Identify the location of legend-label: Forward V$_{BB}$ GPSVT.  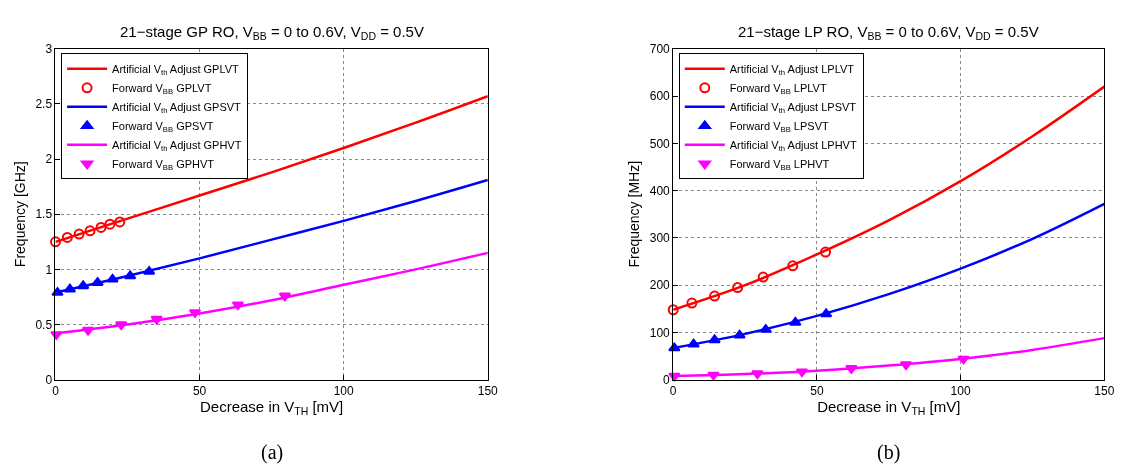
(163, 127).